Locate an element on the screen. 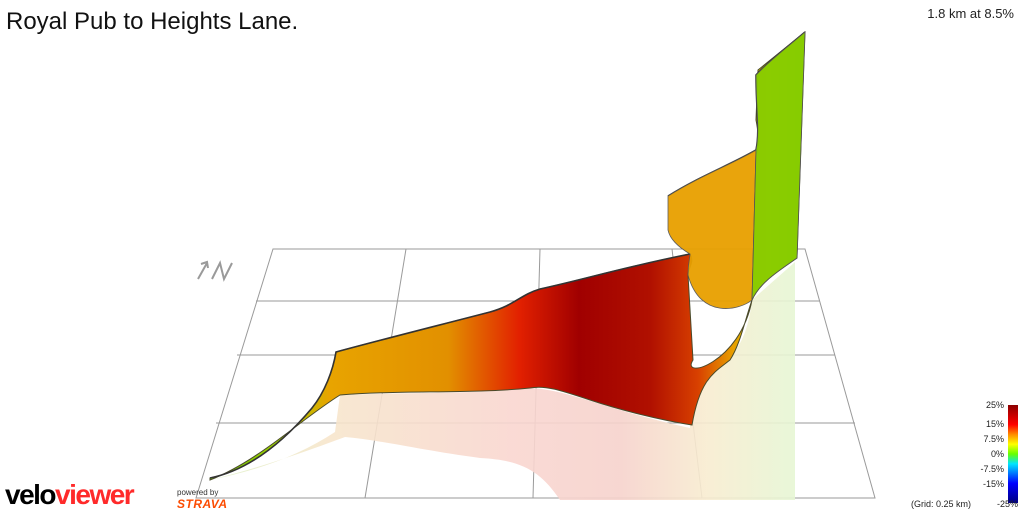  profile-top-face is located at coordinates (778, 166).